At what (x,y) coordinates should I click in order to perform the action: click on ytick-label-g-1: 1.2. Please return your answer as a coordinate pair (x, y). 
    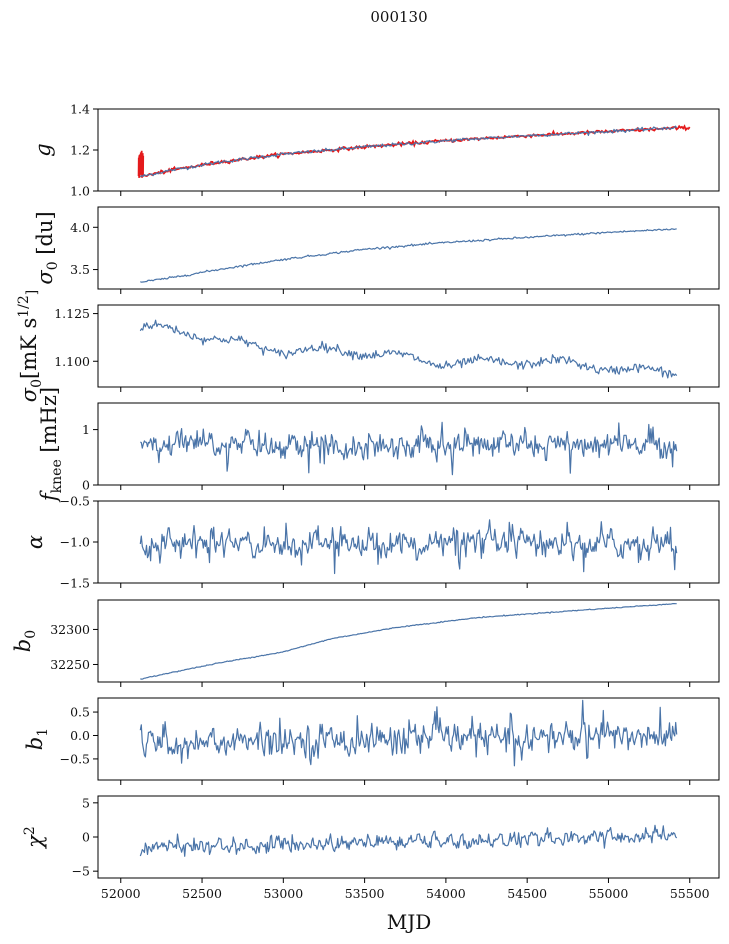
    Looking at the image, I should click on (80, 150).